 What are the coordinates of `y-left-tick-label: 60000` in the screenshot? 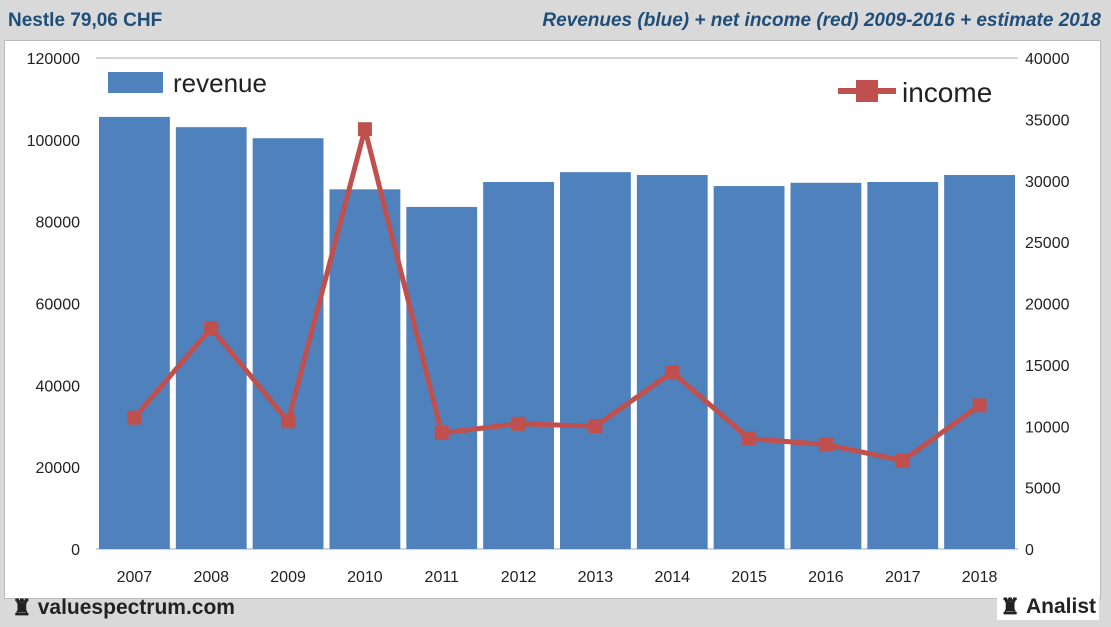 It's located at (58, 305).